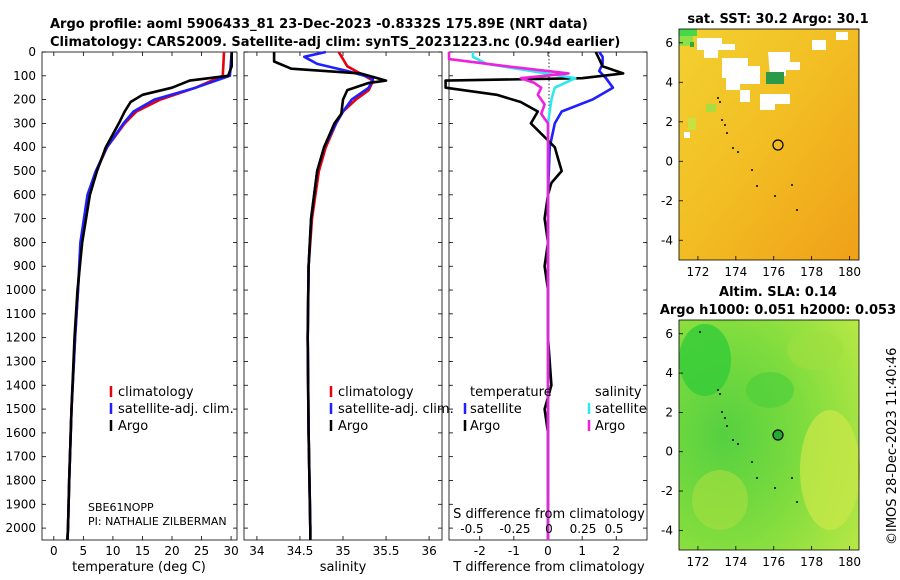 The image size is (900, 580). What do you see at coordinates (24, 171) in the screenshot?
I see `depth-tick-label: 500` at bounding box center [24, 171].